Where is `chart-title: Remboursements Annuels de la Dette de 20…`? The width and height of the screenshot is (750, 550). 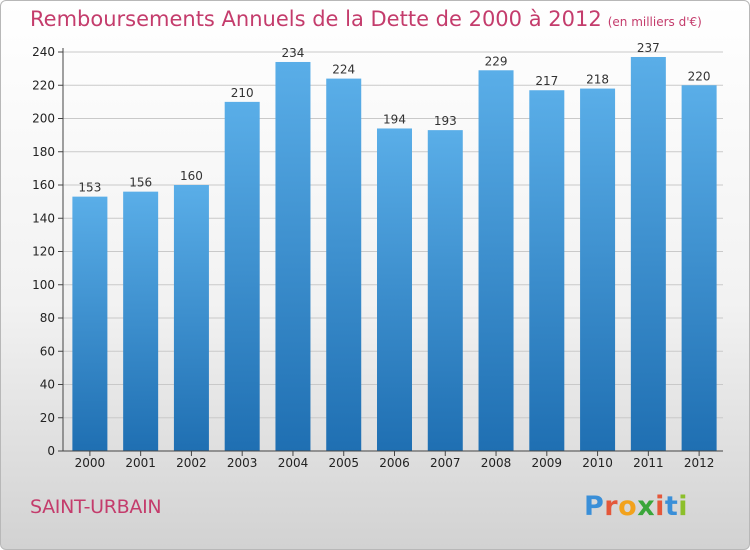 chart-title: Remboursements Annuels de la Dette de 20… is located at coordinates (366, 19).